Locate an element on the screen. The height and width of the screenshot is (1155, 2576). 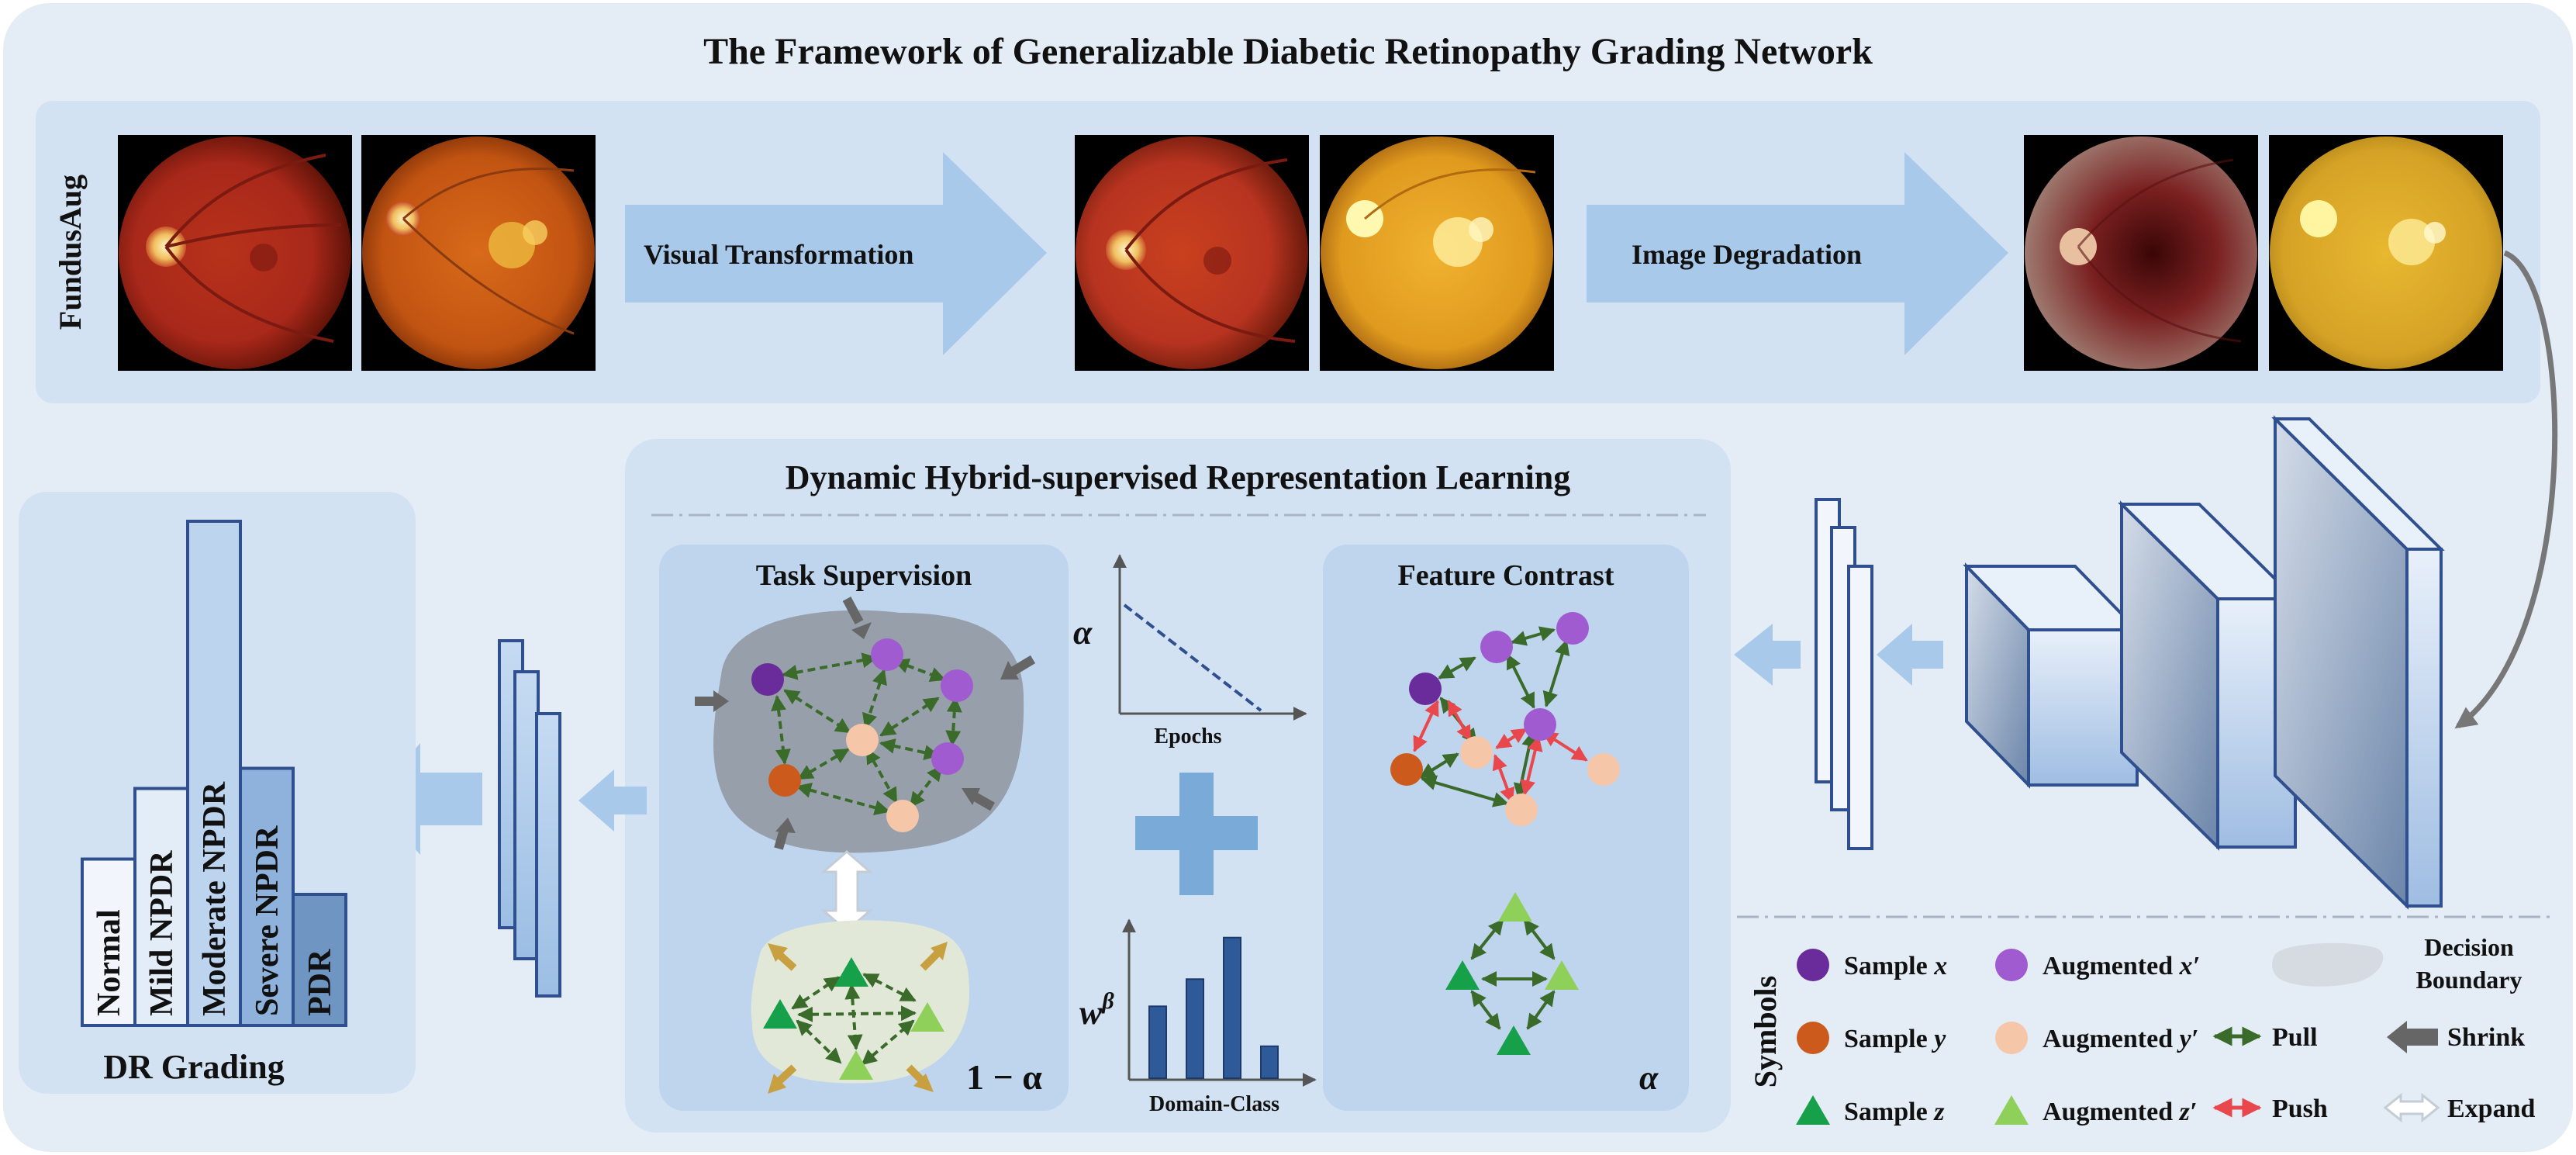
plus-icon is located at coordinates (1196, 834).